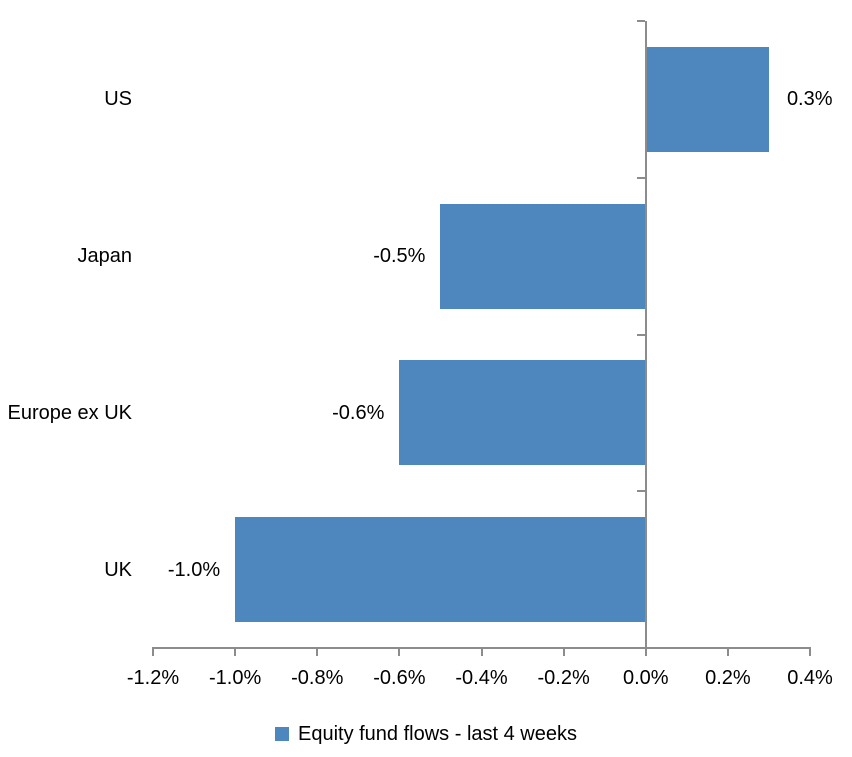 The height and width of the screenshot is (757, 852). I want to click on y-axis-line, so click(645, 338).